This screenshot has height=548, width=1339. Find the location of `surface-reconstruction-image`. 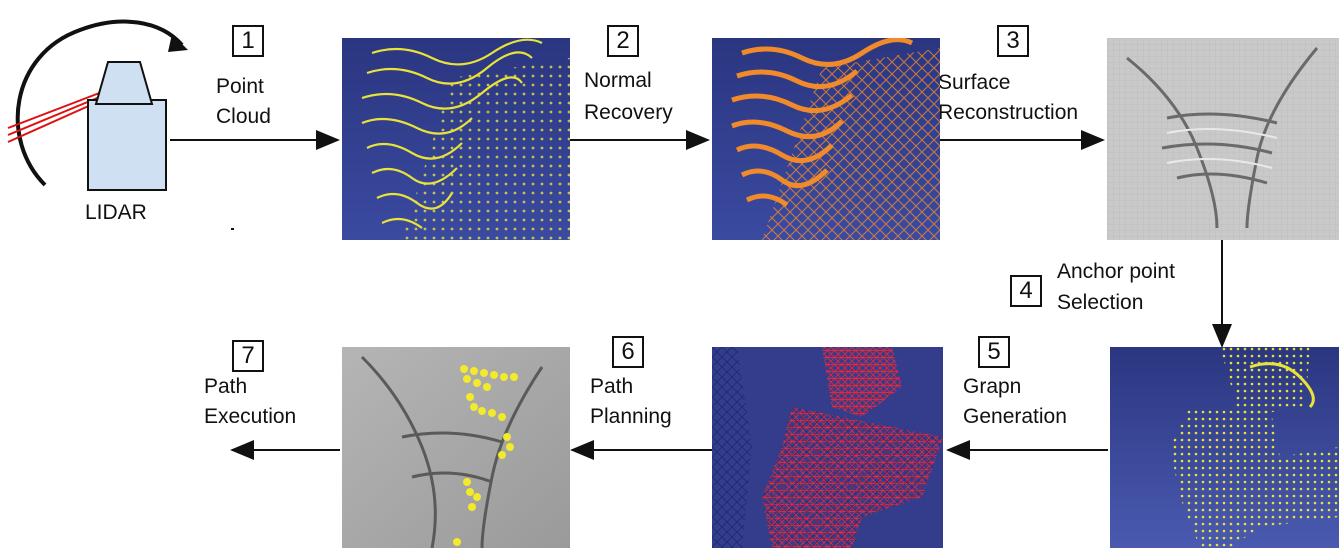

surface-reconstruction-image is located at coordinates (1223, 139).